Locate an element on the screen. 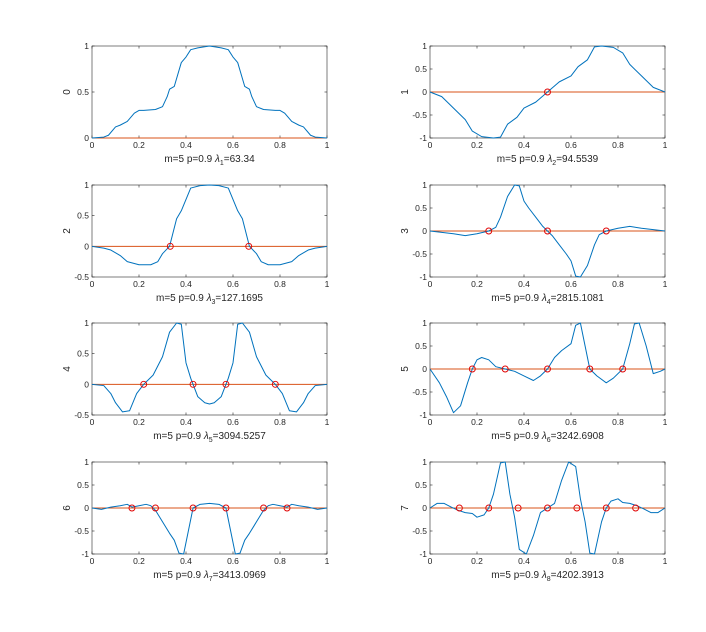 The width and height of the screenshot is (706, 632). y-axis-label: 1 is located at coordinates (405, 92).